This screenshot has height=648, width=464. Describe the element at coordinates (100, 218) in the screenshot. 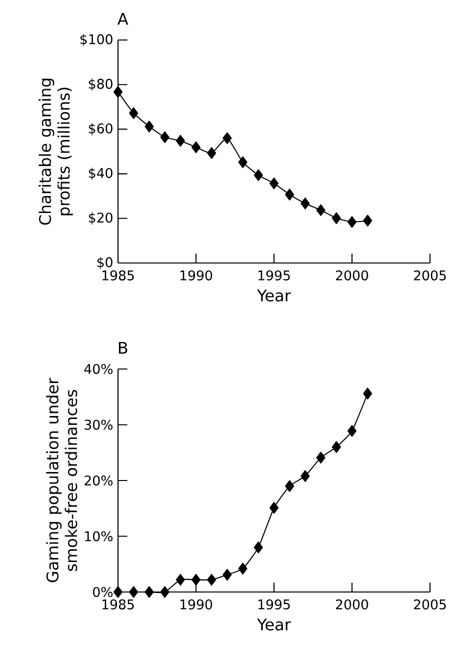

I see `y-tick-label: $20` at that location.